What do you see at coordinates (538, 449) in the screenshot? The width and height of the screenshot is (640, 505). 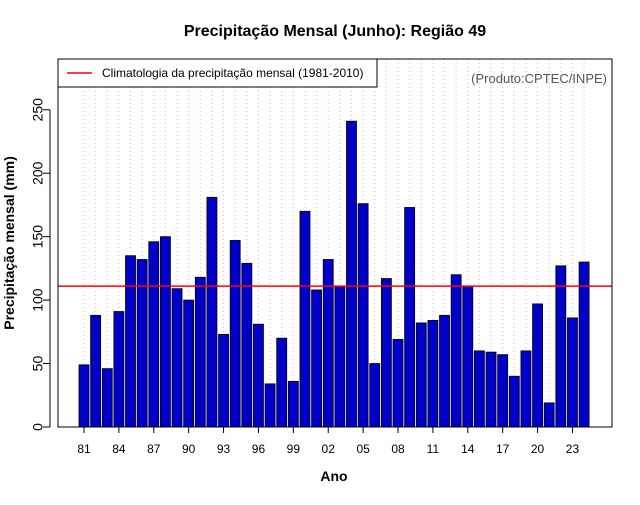 I see `x-tick-label: 20` at bounding box center [538, 449].